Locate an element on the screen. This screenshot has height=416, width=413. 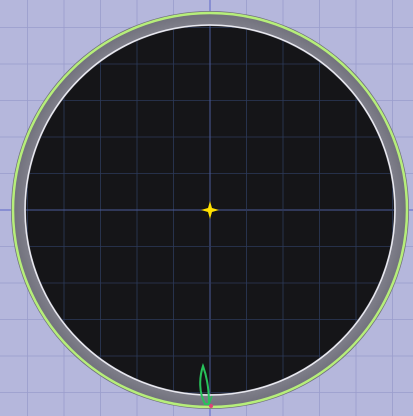
center-star-shape is located at coordinates (210, 210).